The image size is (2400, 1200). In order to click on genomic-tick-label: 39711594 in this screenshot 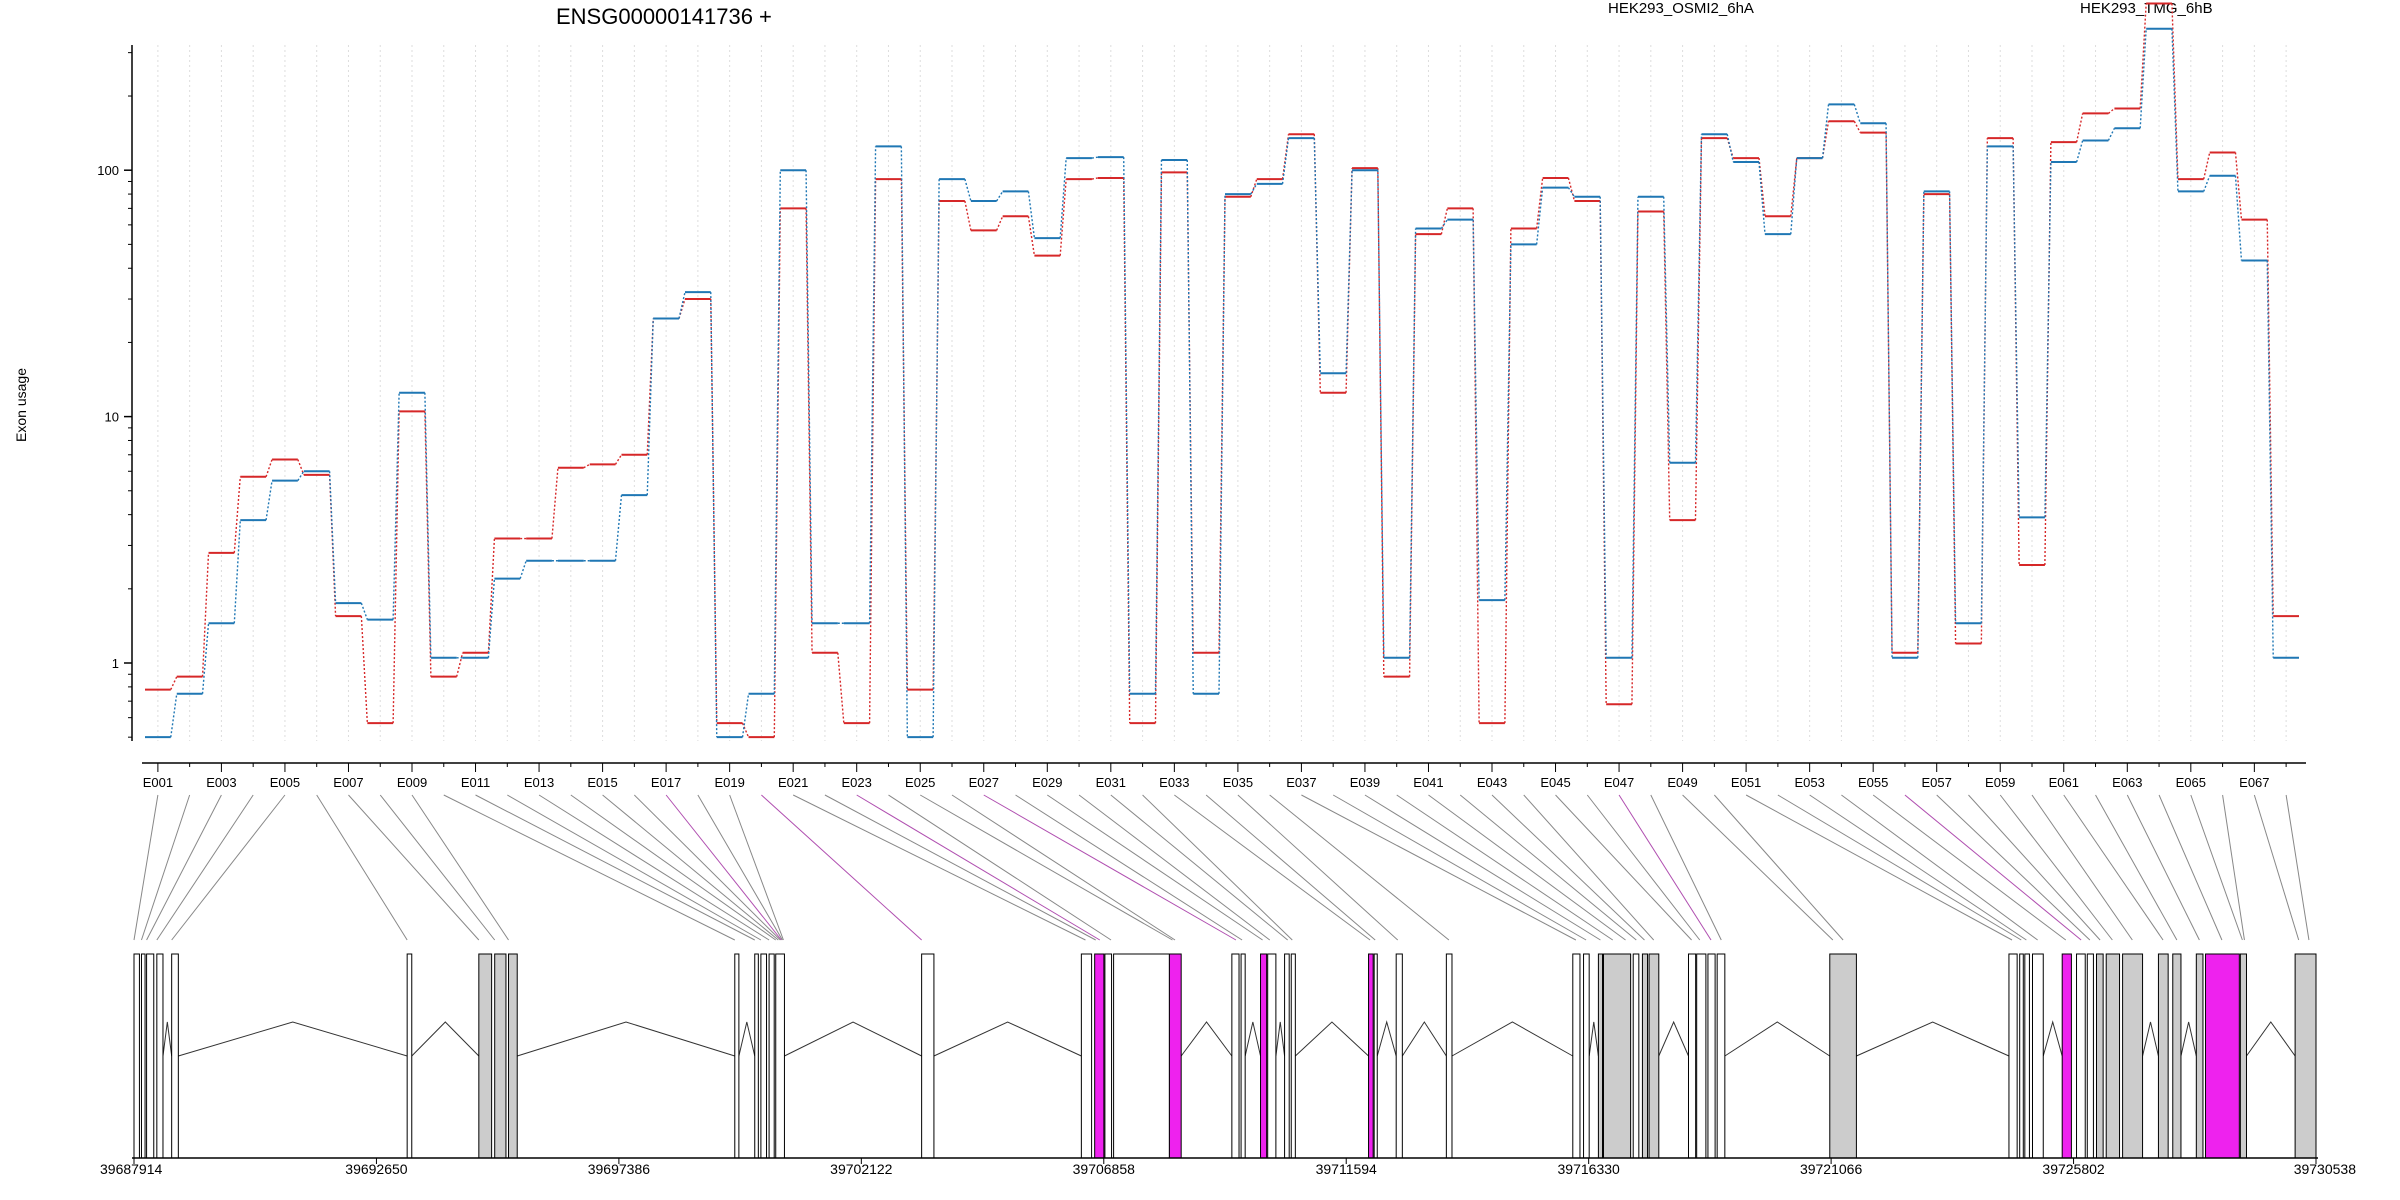, I will do `click(1346, 1169)`.